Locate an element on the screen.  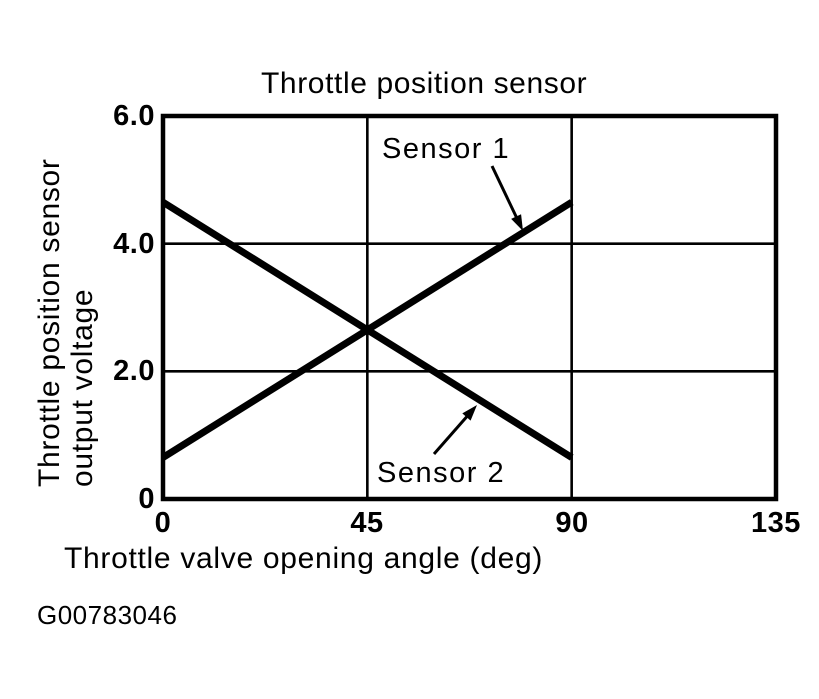
chart-title: Throttle position sensor is located at coordinates (424, 83).